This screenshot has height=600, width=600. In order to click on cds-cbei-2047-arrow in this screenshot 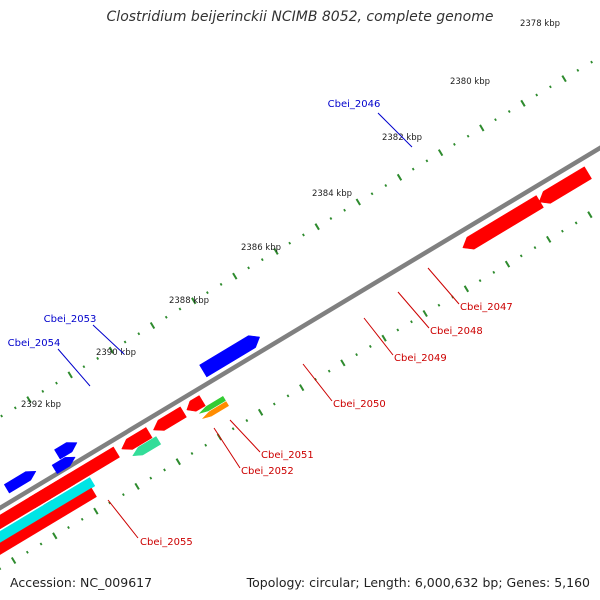, I will do `click(215, 410)`.